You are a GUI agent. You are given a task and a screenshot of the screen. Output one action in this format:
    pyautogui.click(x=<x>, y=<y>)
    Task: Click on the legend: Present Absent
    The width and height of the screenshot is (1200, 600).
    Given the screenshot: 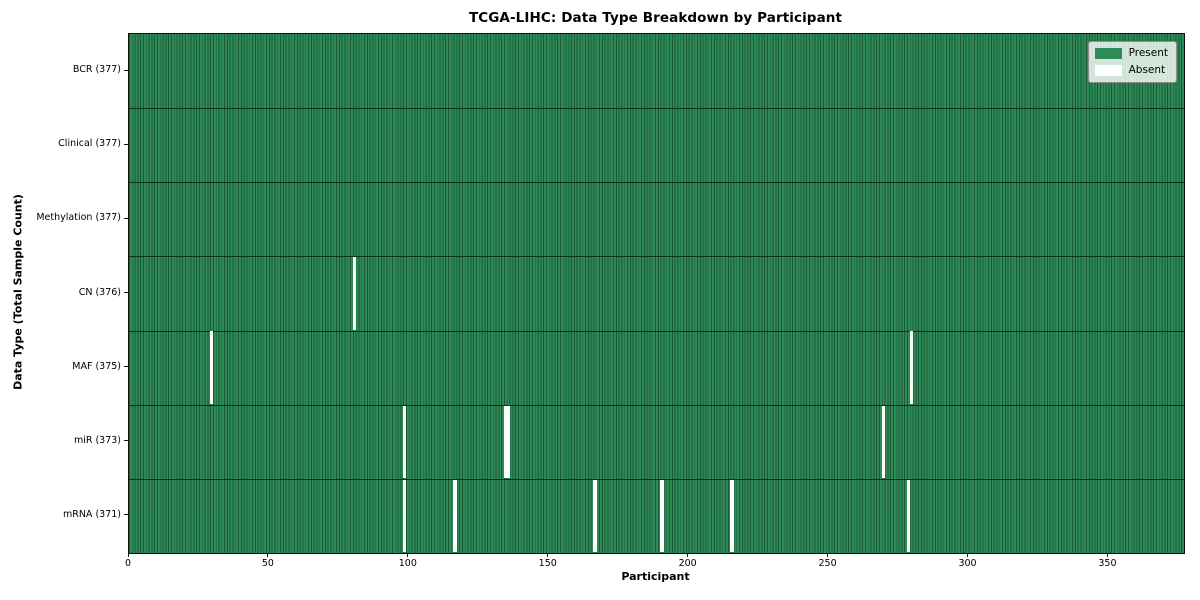 What is the action you would take?
    pyautogui.click(x=1132, y=62)
    